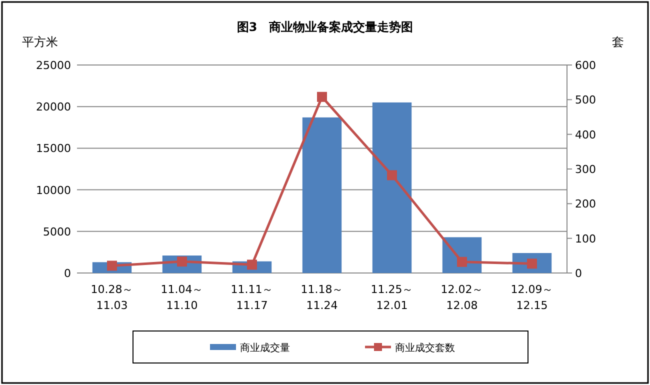 The width and height of the screenshot is (650, 385). Describe the element at coordinates (182, 297) in the screenshot. I see `x-tick-label: 11.04～ 11.10` at that location.